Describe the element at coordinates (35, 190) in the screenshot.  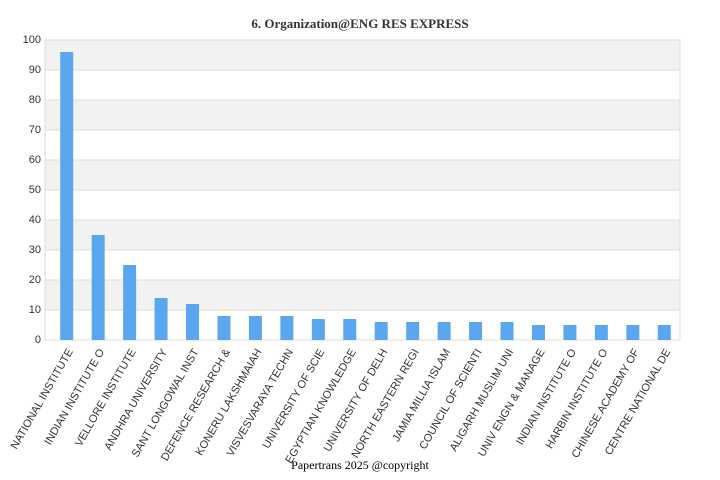
I see `y-tick-label: 50` at that location.